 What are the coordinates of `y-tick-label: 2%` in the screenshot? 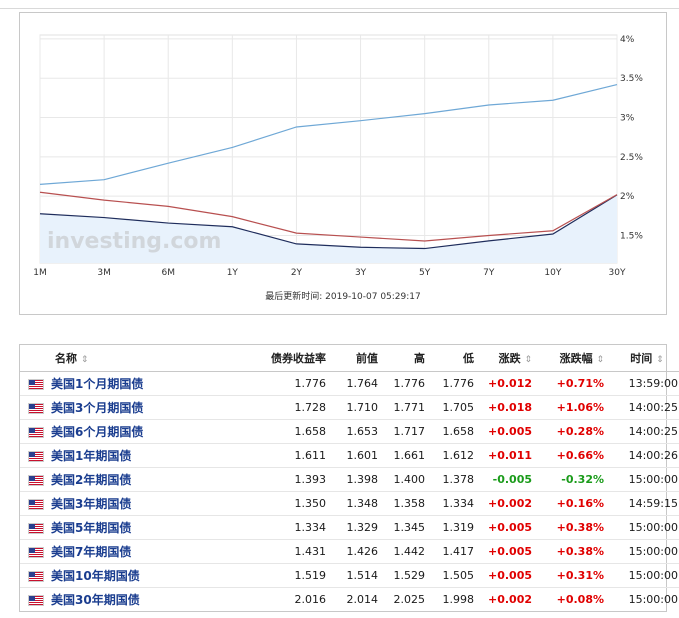 It's located at (627, 197).